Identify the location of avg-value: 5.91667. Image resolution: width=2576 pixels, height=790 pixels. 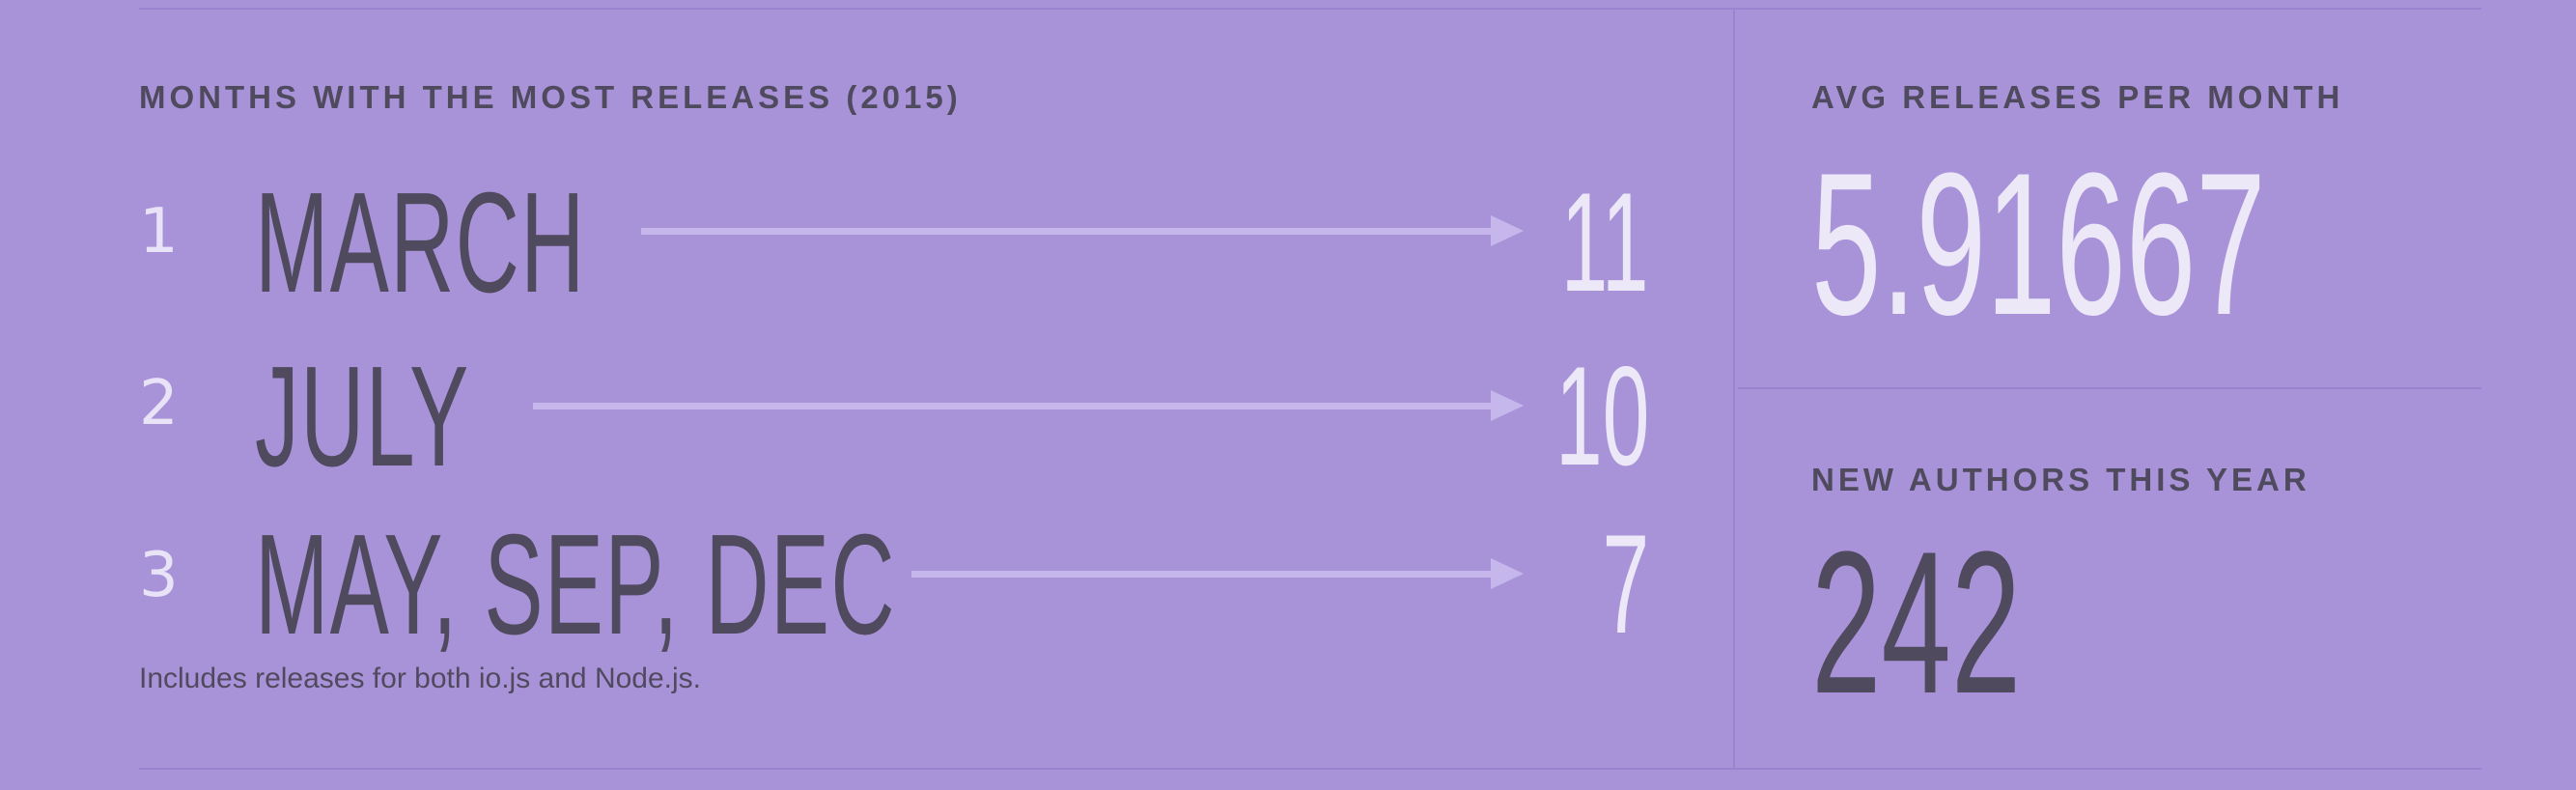
(2039, 243).